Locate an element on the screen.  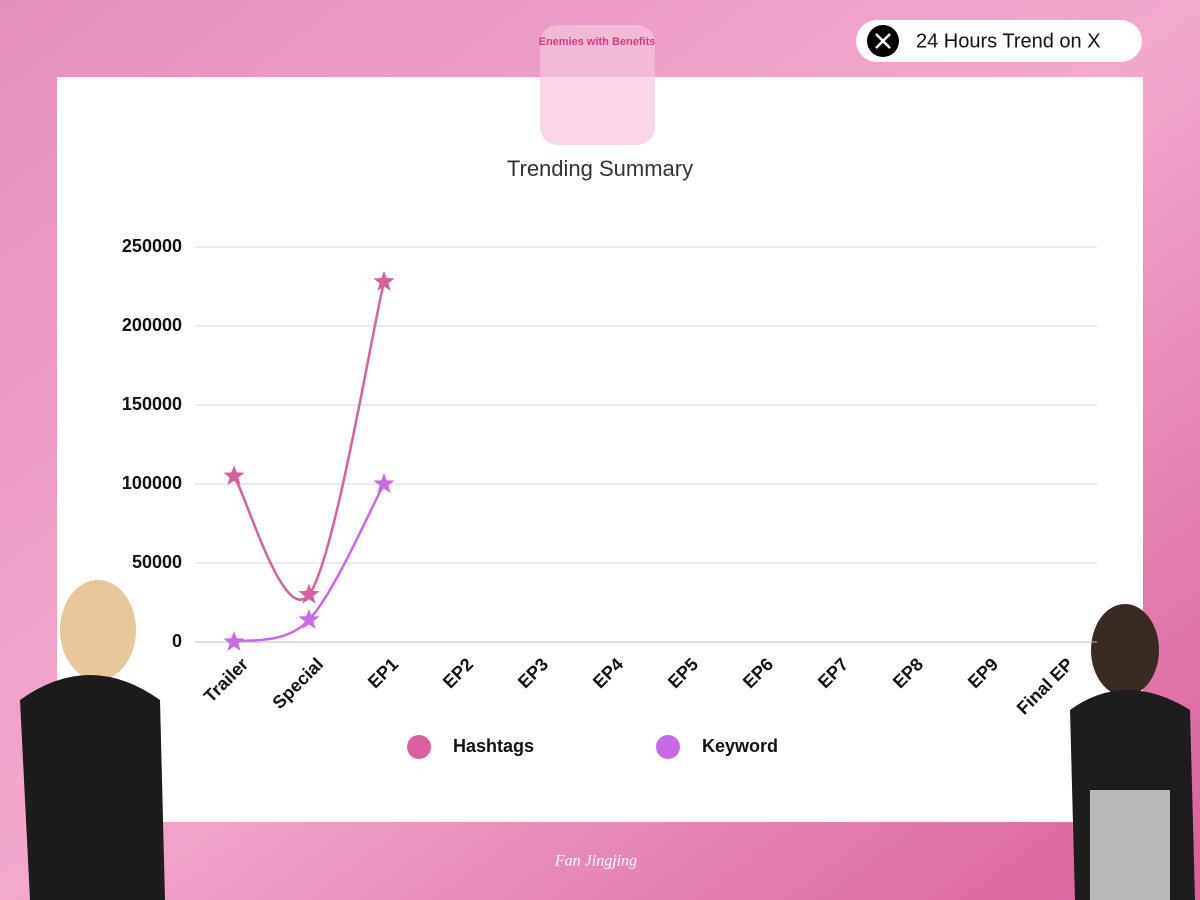
badge: 24 Hours Trend on X is located at coordinates (999, 41).